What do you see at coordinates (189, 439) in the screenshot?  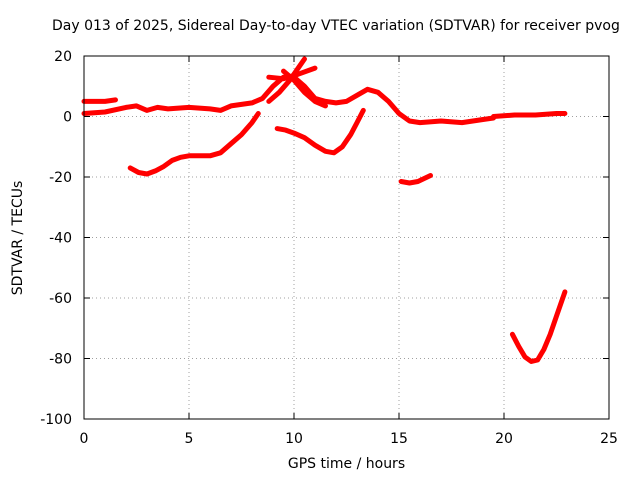 I see `x-tick-label: 5` at bounding box center [189, 439].